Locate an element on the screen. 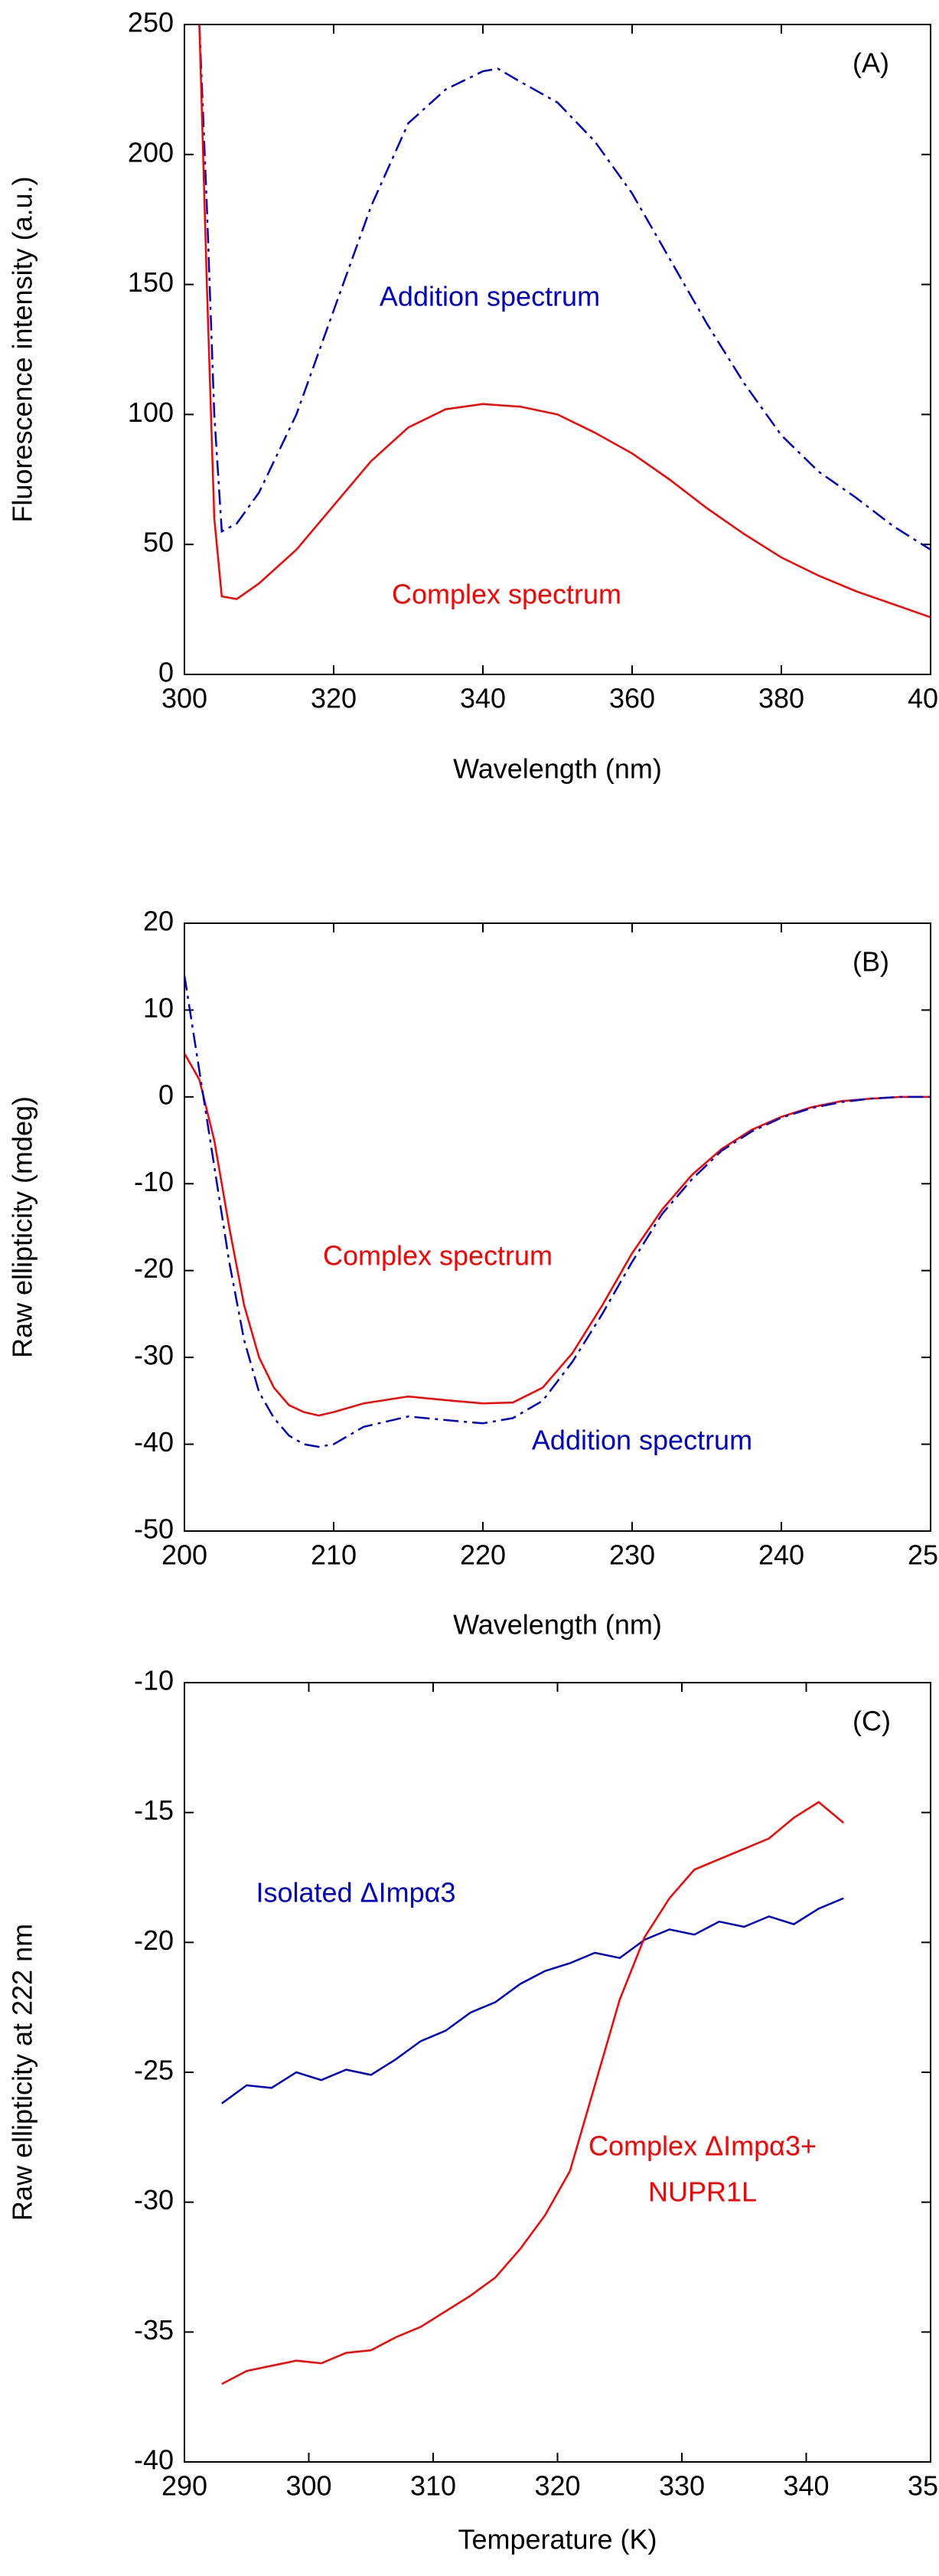 Image resolution: width=939 pixels, height=2576 pixels. x-tick-label: 250 is located at coordinates (923, 1555).